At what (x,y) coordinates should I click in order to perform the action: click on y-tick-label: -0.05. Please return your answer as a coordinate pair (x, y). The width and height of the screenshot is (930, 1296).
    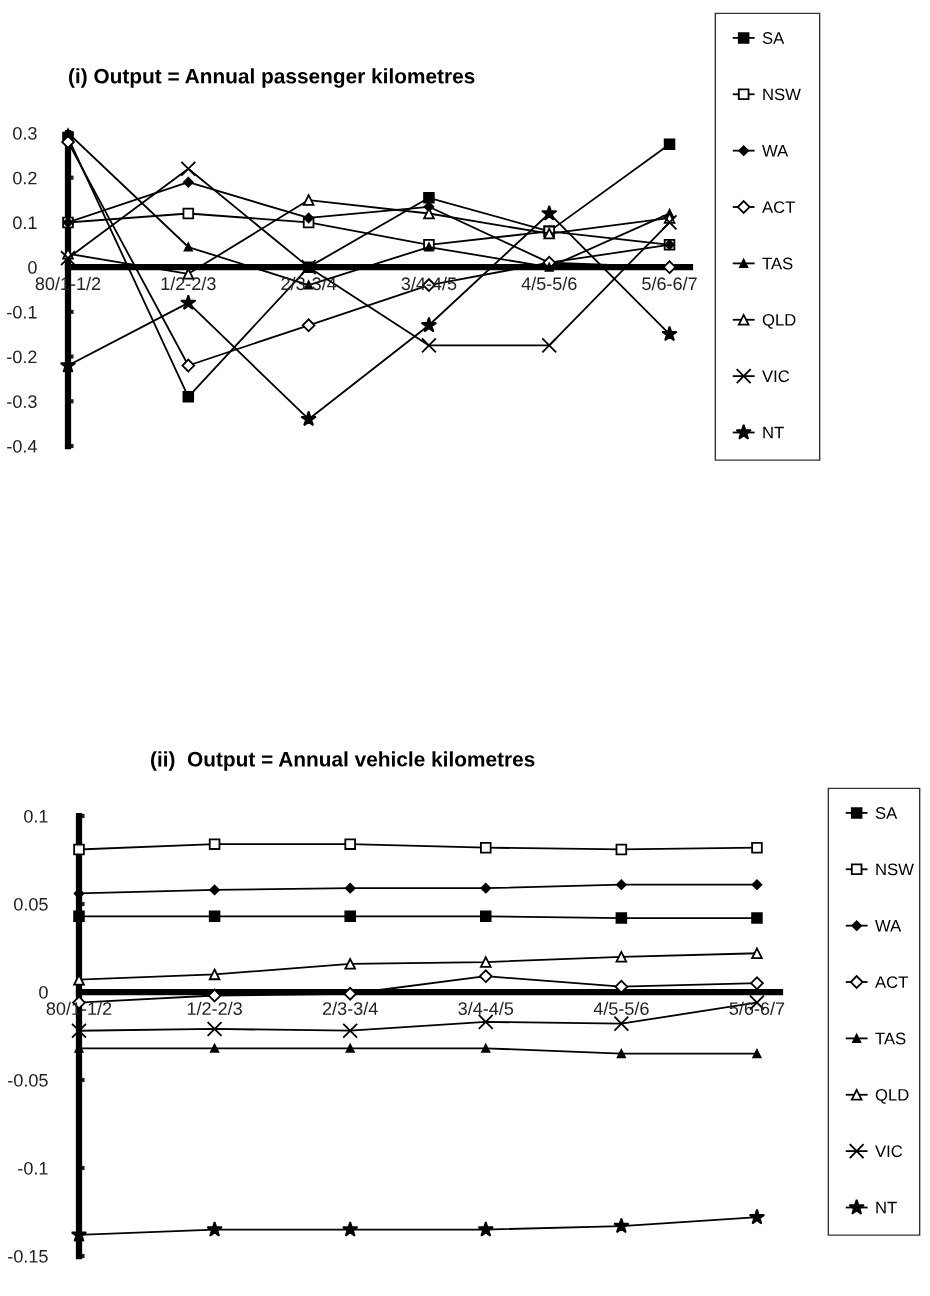
    Looking at the image, I should click on (28, 1080).